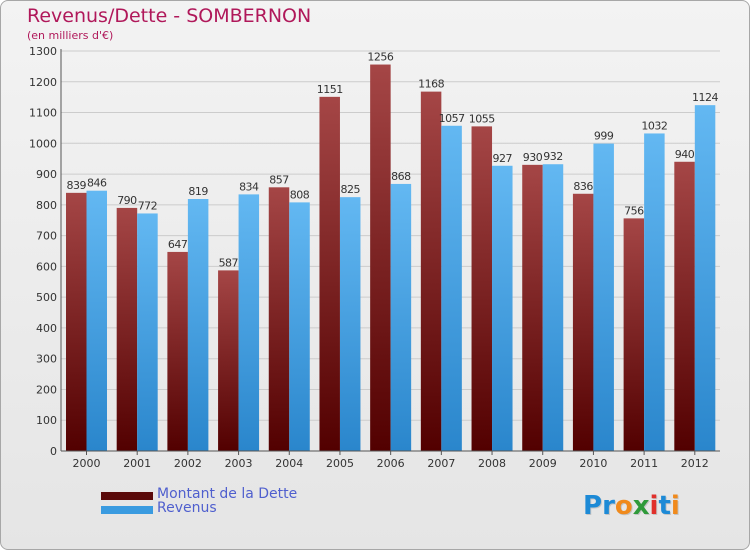 The width and height of the screenshot is (750, 550). What do you see at coordinates (198, 191) in the screenshot?
I see `data-label-revenus: 819` at bounding box center [198, 191].